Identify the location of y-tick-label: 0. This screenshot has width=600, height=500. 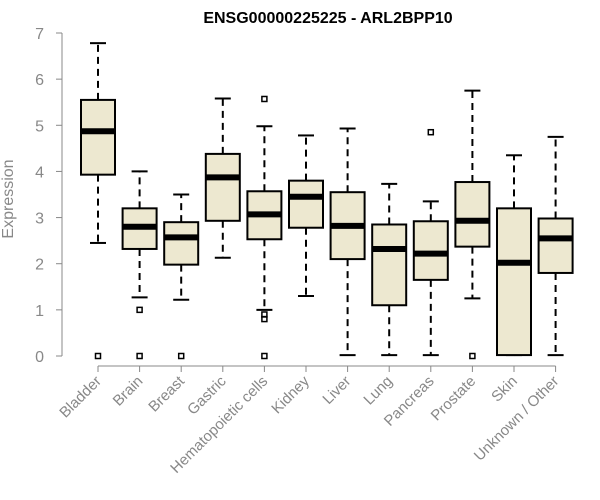
(39, 357).